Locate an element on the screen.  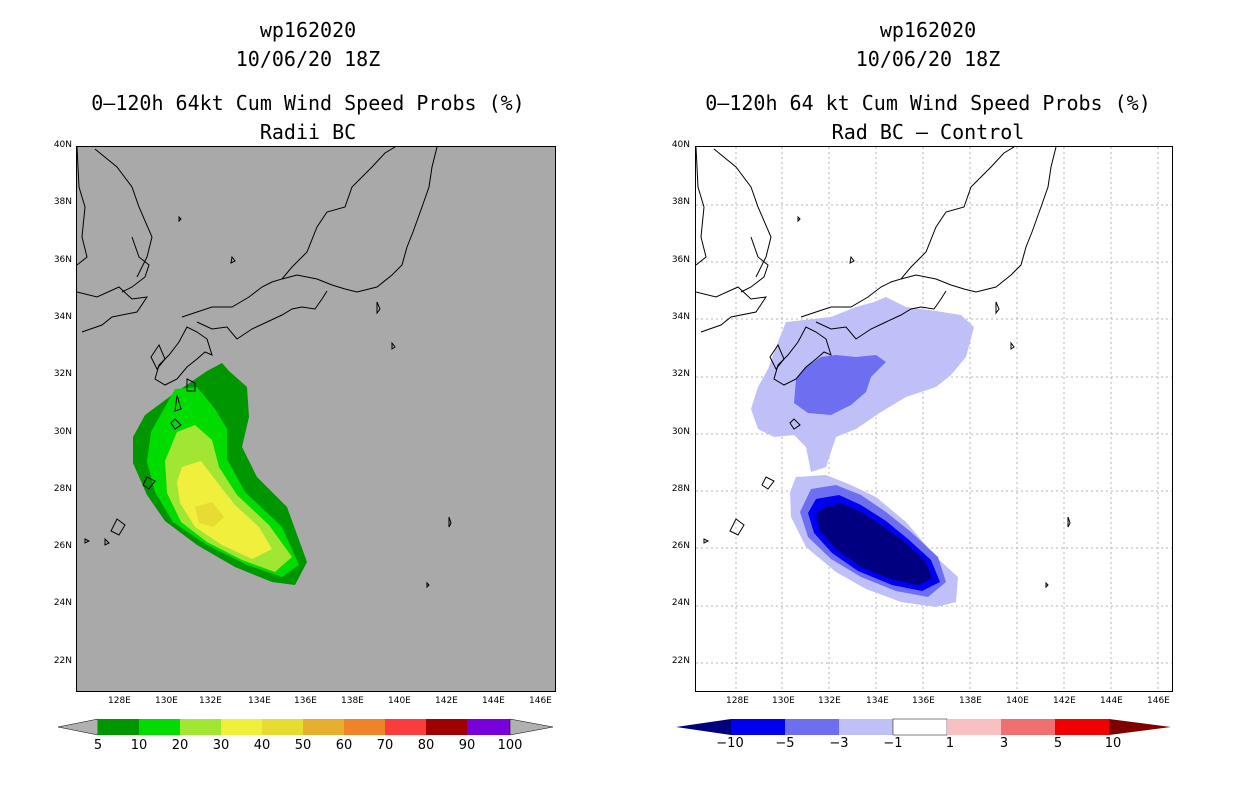
left-ytick-22n: 22N is located at coordinates (62, 661).